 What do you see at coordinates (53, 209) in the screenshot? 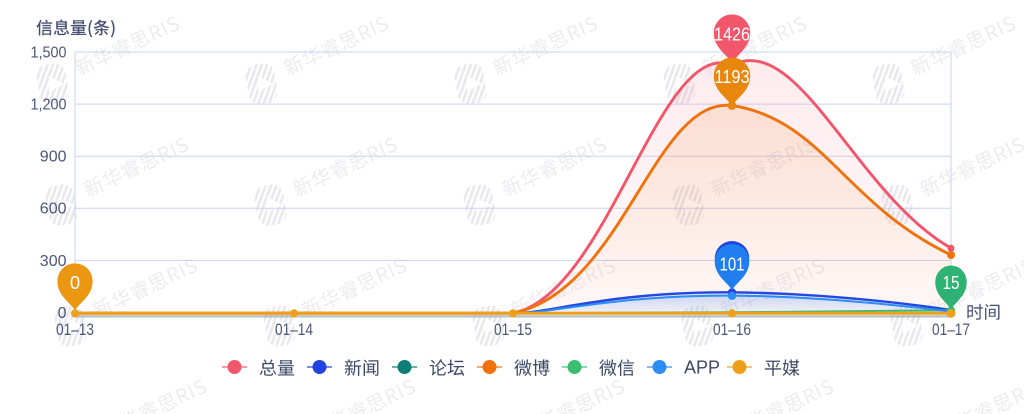
I see `svg-text: 600` at bounding box center [53, 209].